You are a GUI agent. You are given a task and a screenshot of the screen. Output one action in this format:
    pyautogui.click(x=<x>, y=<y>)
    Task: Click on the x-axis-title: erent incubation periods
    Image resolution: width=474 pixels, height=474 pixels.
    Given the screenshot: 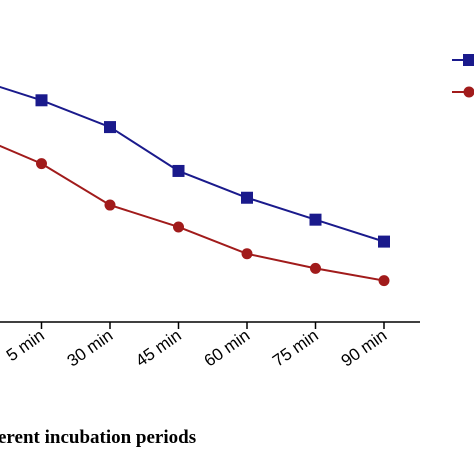 What is the action you would take?
    pyautogui.click(x=98, y=437)
    